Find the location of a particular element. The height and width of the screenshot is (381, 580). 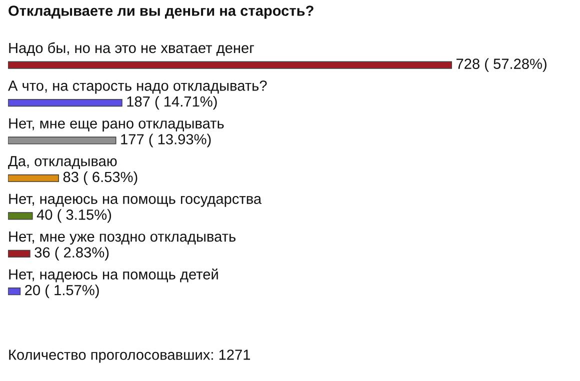

data-label: 20 ( 1.57%) is located at coordinates (62, 291).